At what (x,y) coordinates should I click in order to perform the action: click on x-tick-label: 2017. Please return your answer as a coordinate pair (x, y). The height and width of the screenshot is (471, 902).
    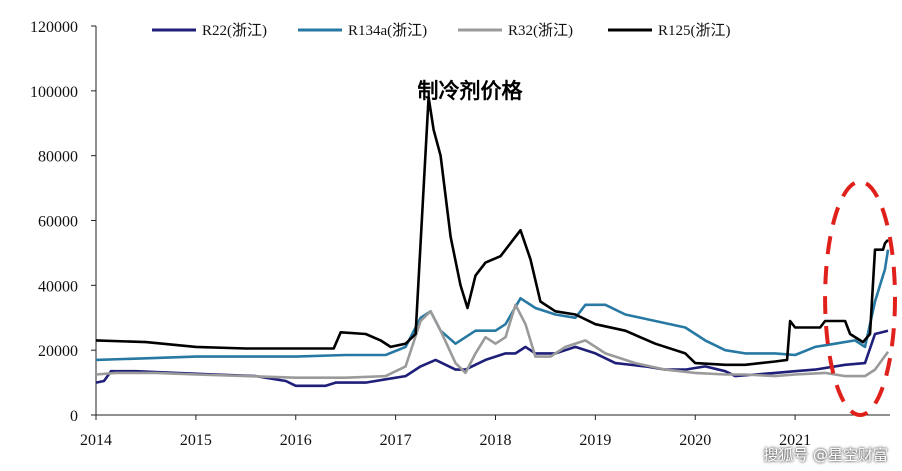
    Looking at the image, I should click on (396, 440).